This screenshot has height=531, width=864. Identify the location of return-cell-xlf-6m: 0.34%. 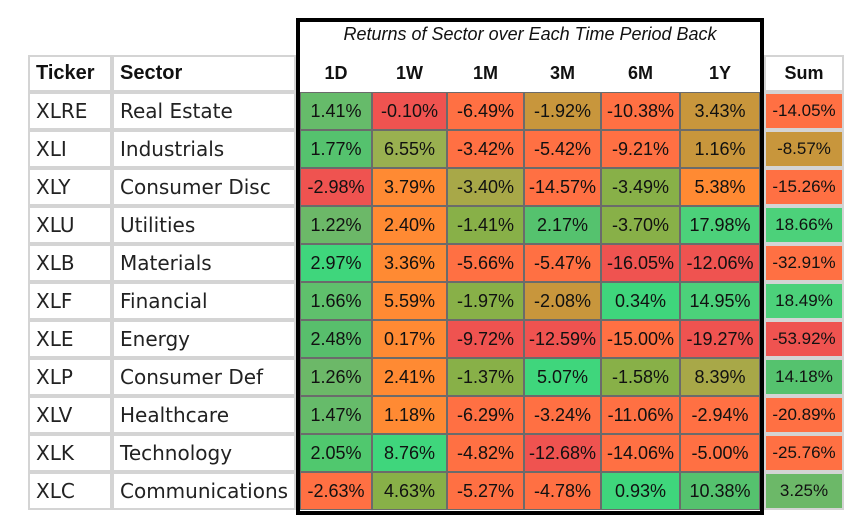
(640, 301).